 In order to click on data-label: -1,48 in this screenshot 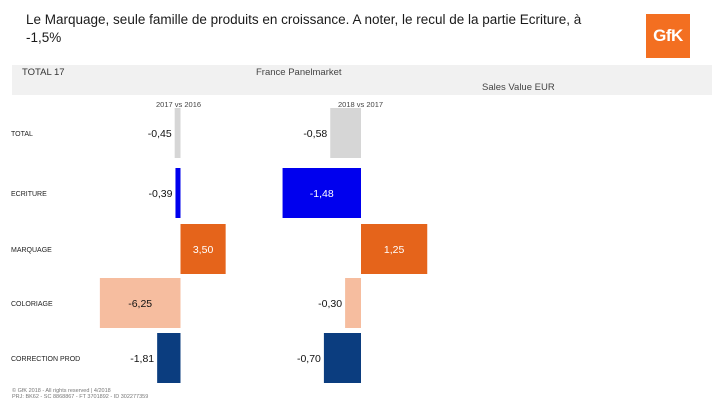, I will do `click(322, 194)`.